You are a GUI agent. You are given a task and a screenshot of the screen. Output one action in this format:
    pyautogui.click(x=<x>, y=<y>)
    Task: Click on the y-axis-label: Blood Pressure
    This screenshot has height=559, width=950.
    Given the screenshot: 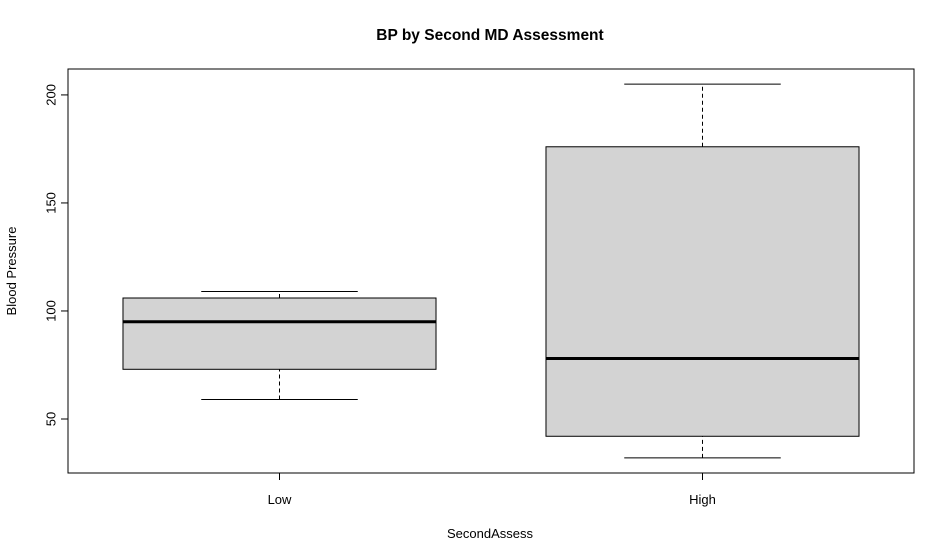 What is the action you would take?
    pyautogui.click(x=11, y=271)
    